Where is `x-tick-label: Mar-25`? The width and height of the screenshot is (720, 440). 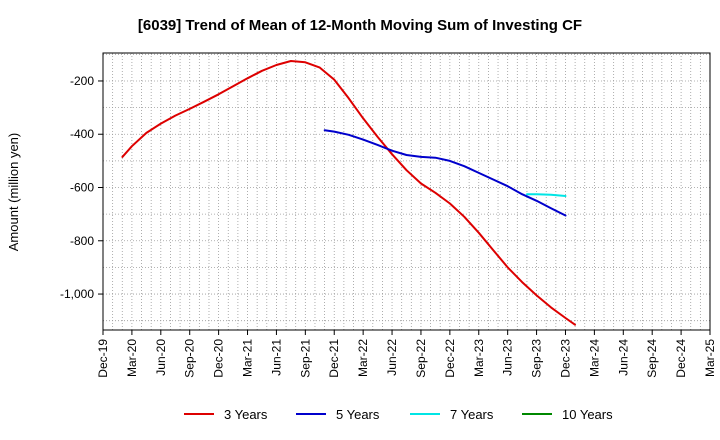
x-tick-label: Mar-25 is located at coordinates (710, 358).